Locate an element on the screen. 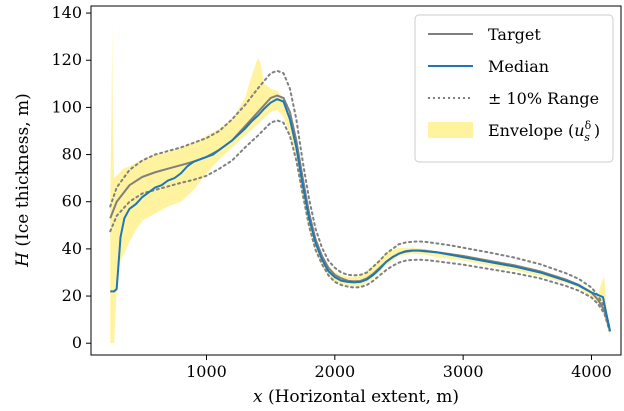 This screenshot has width=624, height=411. legend-envelope-swatch is located at coordinates (450, 130).